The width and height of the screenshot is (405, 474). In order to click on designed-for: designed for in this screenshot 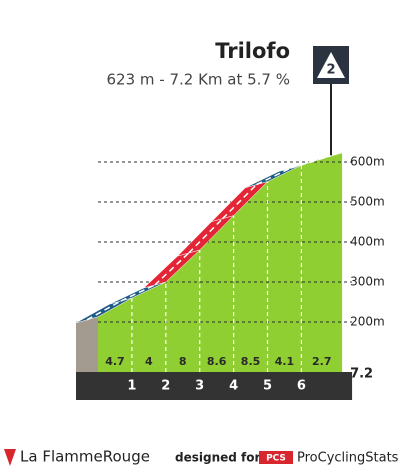, I will do `click(217, 458)`.